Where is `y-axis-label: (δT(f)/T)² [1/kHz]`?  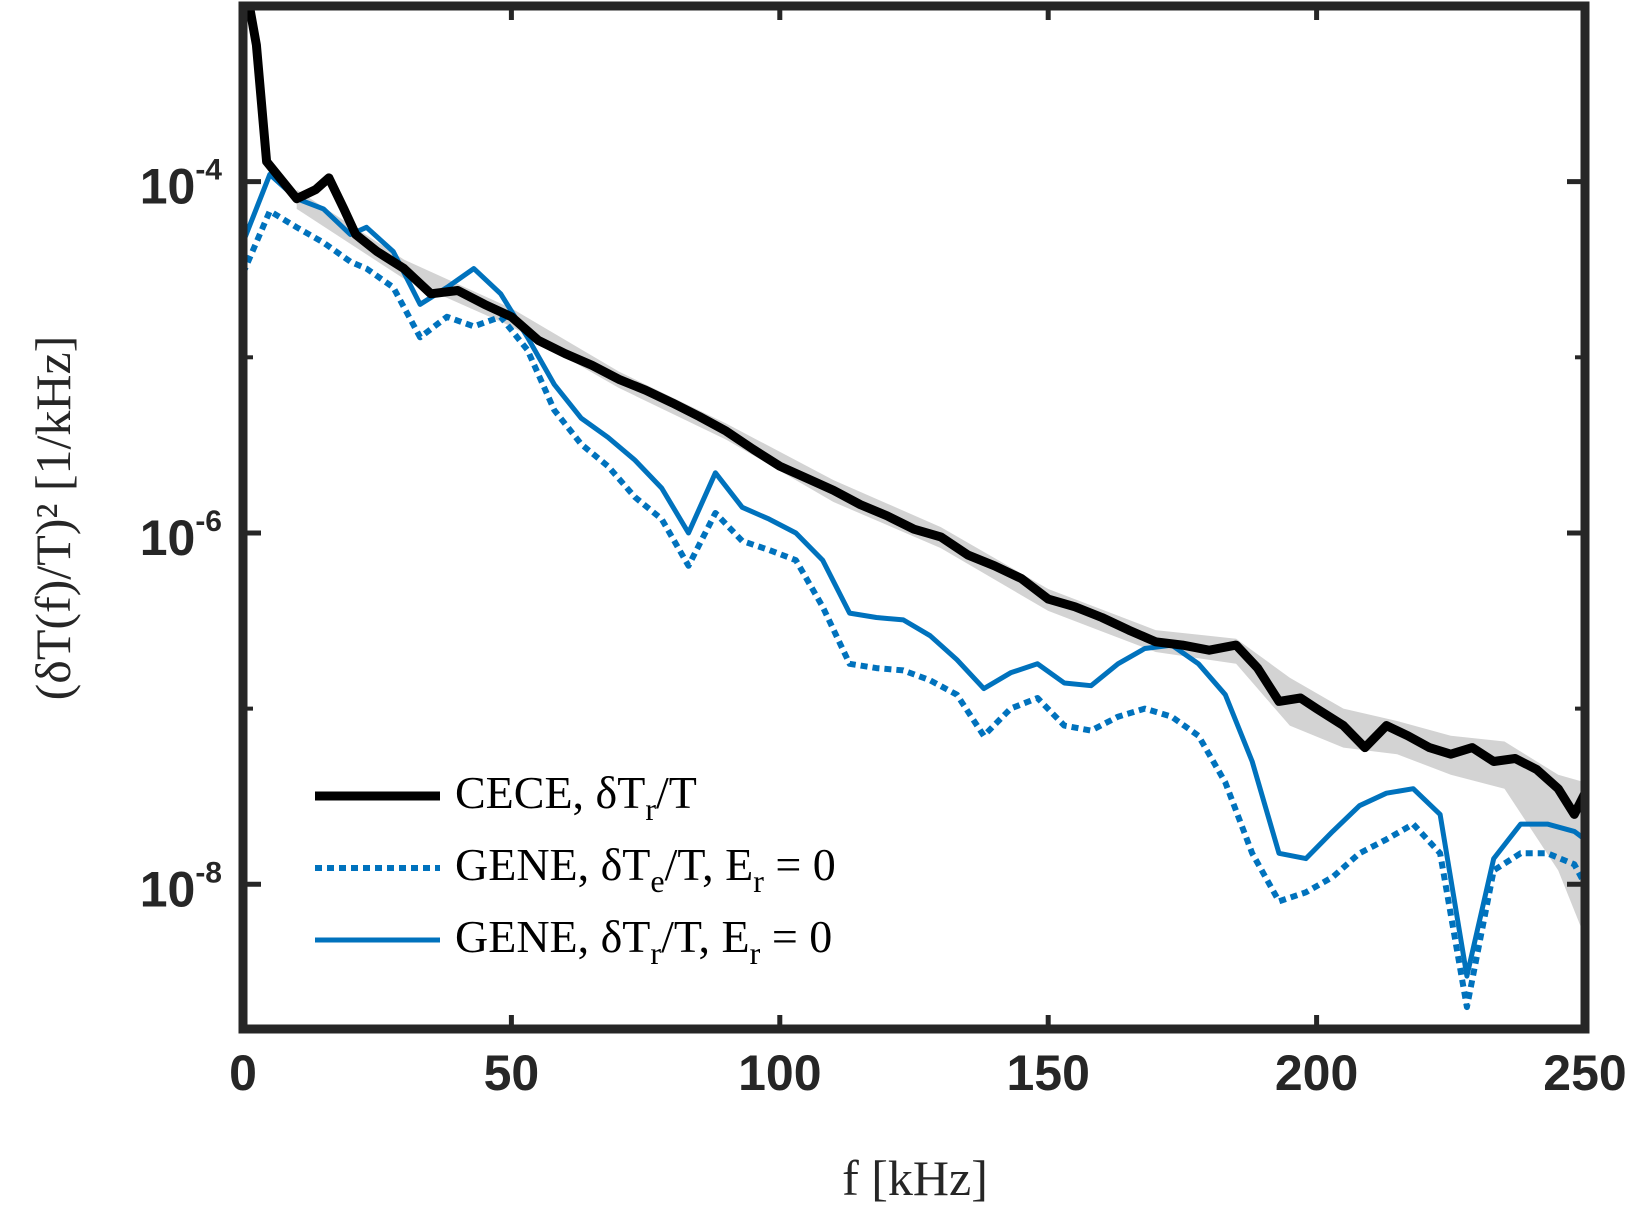 y-axis-label: (δT(f)/T)² [1/kHz] is located at coordinates (53, 518).